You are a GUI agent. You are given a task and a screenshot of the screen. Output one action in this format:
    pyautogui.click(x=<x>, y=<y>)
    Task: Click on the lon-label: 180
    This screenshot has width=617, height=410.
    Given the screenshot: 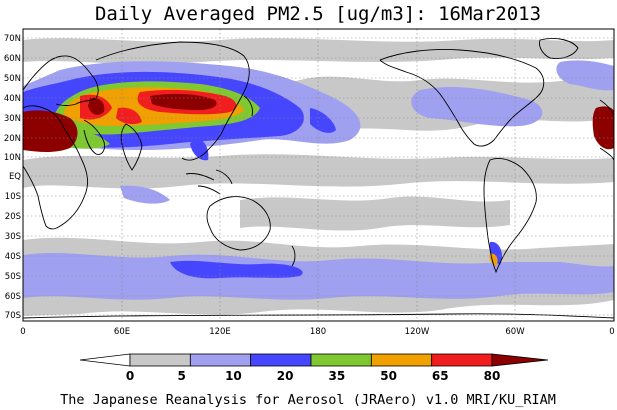 What is the action you would take?
    pyautogui.click(x=318, y=332)
    